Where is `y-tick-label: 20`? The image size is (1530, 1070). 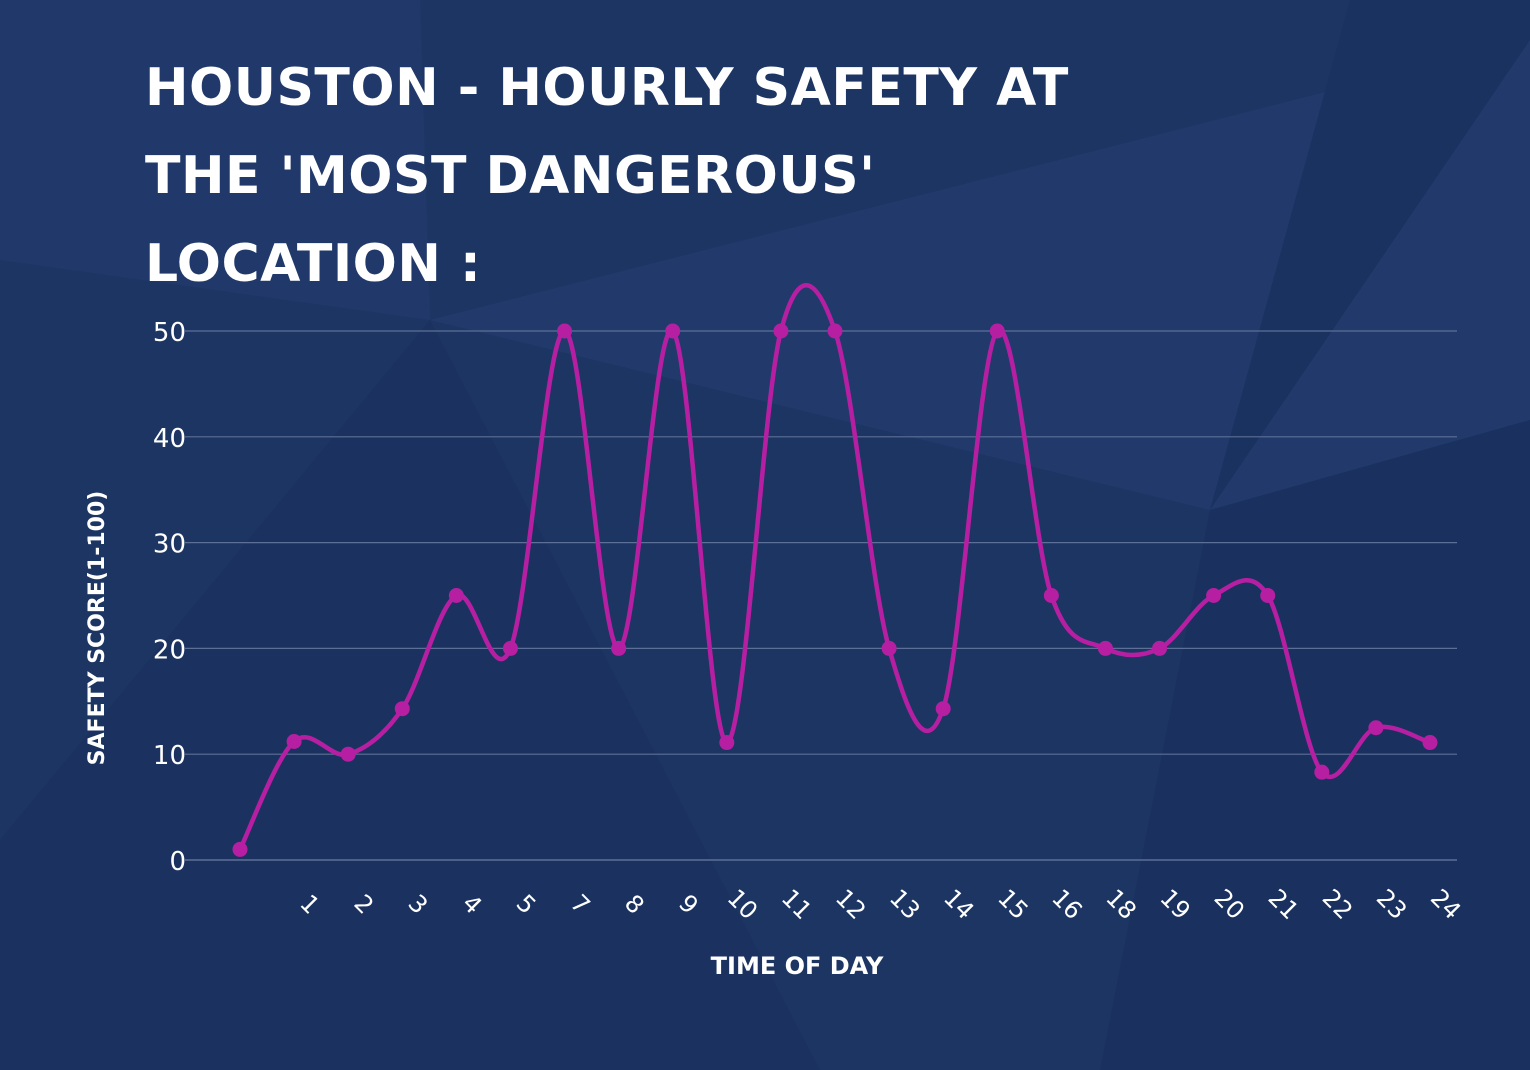 y-tick-label: 20 is located at coordinates (169, 650).